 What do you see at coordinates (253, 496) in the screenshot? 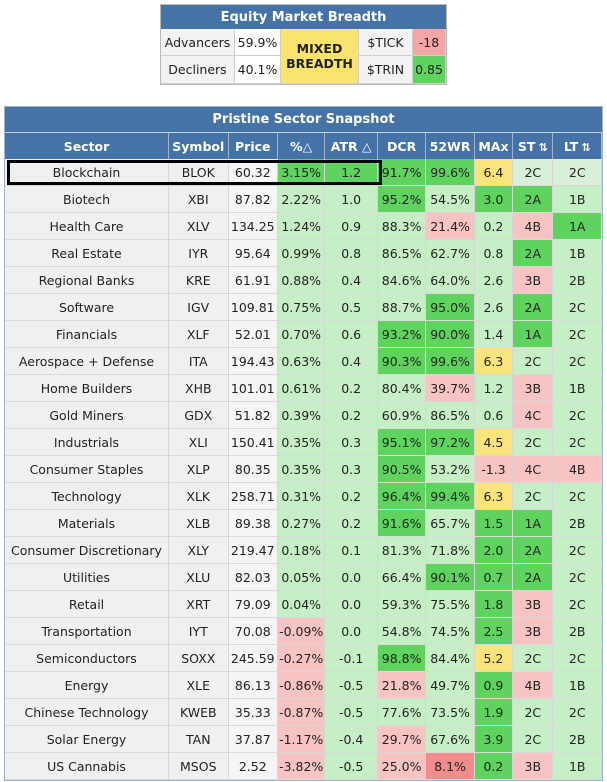
I see `cell-price: 258.71` at bounding box center [253, 496].